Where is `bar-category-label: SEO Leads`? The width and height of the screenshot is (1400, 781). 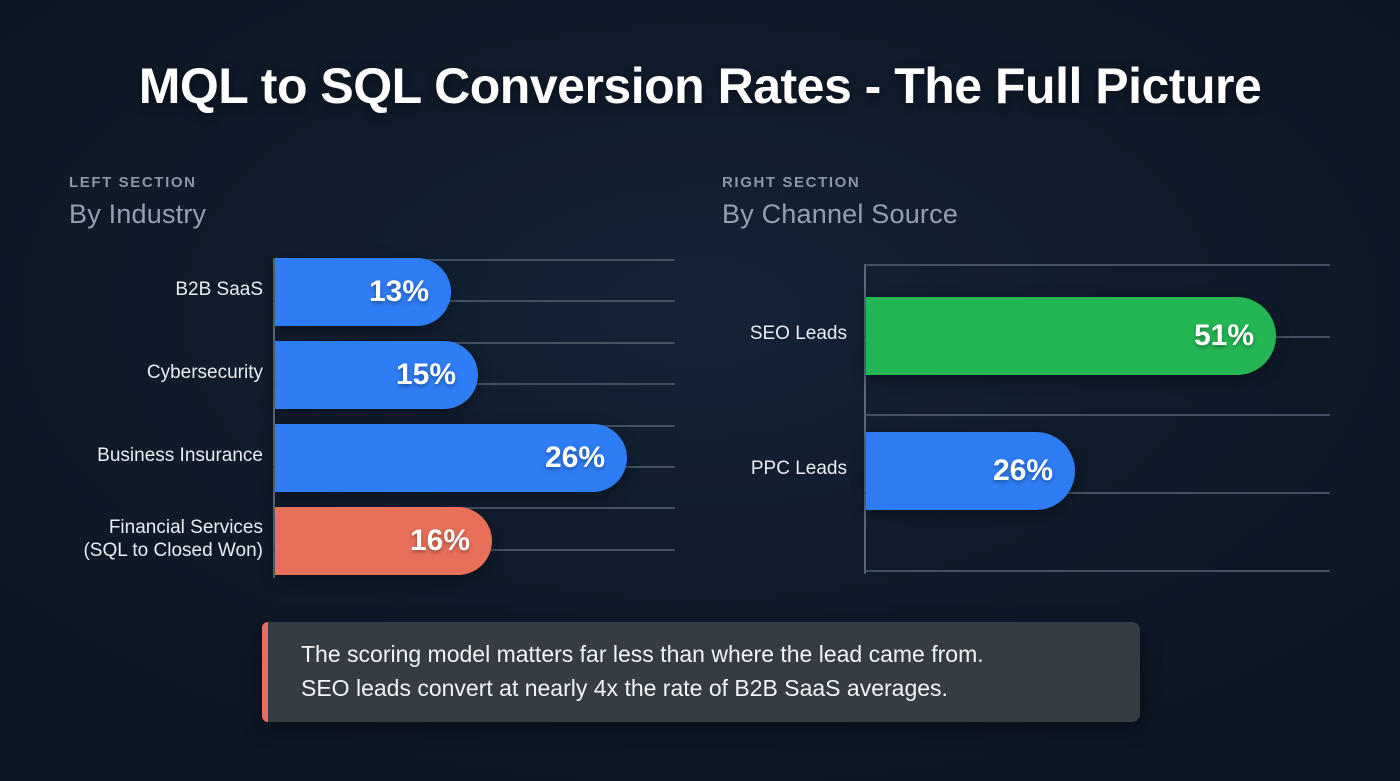 bar-category-label: SEO Leads is located at coordinates (798, 334).